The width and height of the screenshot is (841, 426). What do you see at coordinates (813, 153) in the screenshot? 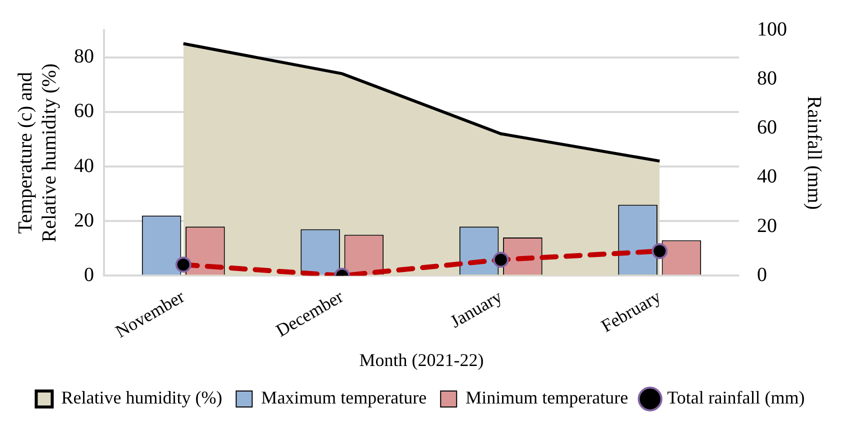
I see `y2-axis-title: Rainfall (mm)` at bounding box center [813, 153].